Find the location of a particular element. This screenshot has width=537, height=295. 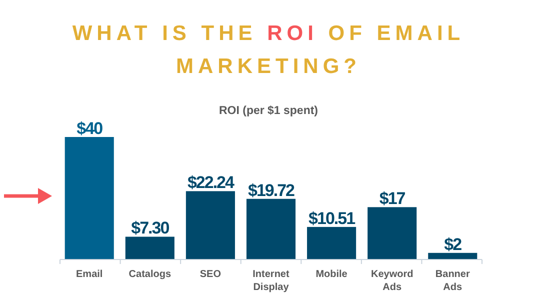

data-label: $10.51 is located at coordinates (332, 218).